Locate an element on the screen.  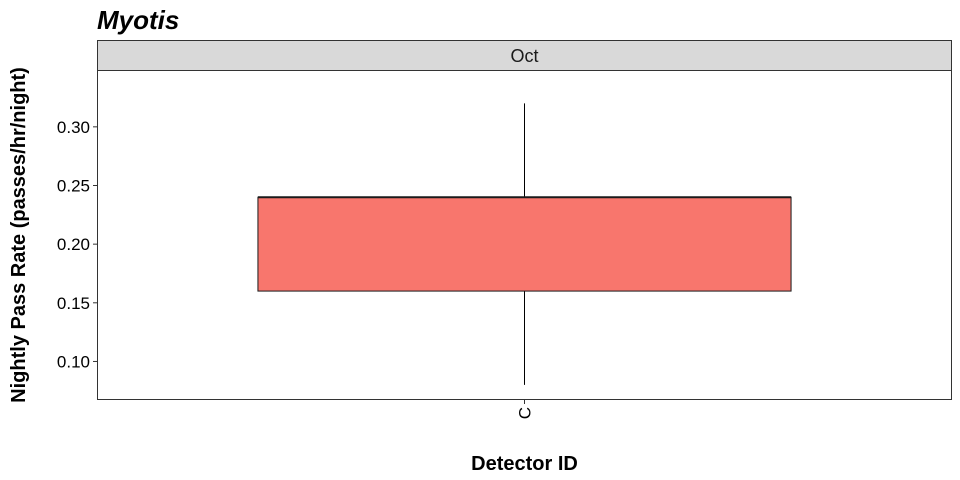
y-tick-label: 0.25 is located at coordinates (73, 185).